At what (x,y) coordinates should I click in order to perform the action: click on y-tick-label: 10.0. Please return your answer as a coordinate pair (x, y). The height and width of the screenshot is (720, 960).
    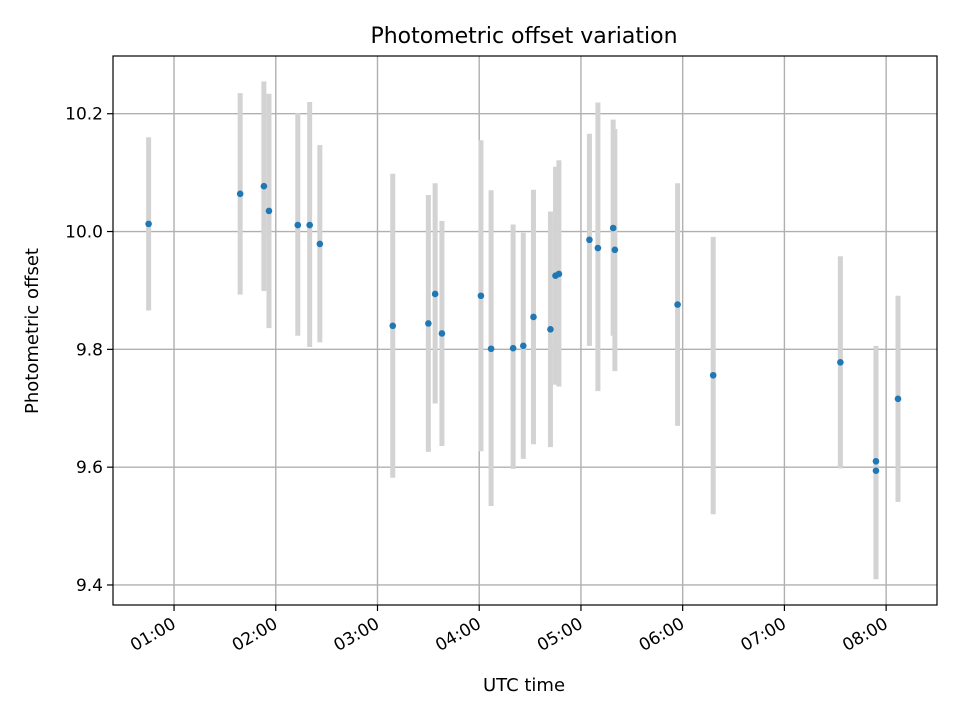
    Looking at the image, I should click on (84, 233).